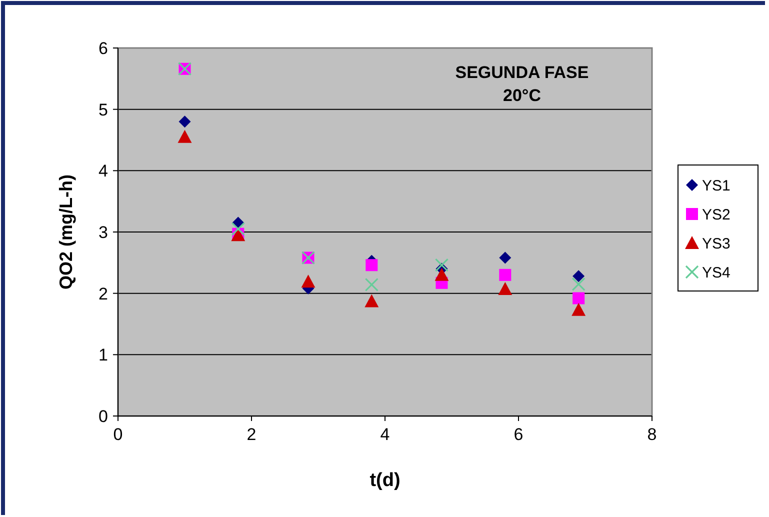  What do you see at coordinates (103, 232) in the screenshot?
I see `y-tick-label: 3` at bounding box center [103, 232].